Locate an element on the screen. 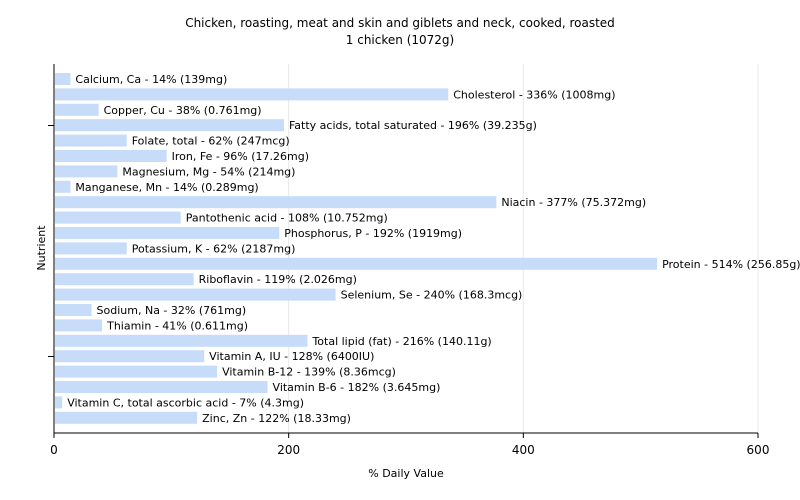 The height and width of the screenshot is (500, 800). bar-label: Selenium, Se - 240% (168.3mcg) is located at coordinates (432, 295).